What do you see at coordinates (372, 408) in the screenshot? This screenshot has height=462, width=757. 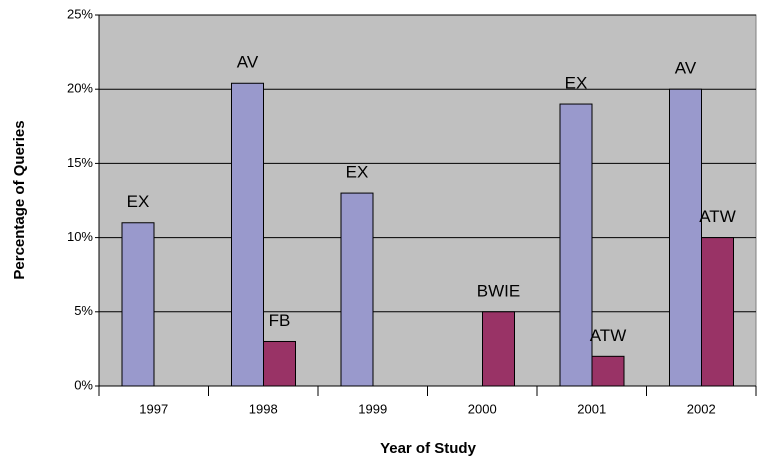 I see `x-tick-label: 1999` at bounding box center [372, 408].